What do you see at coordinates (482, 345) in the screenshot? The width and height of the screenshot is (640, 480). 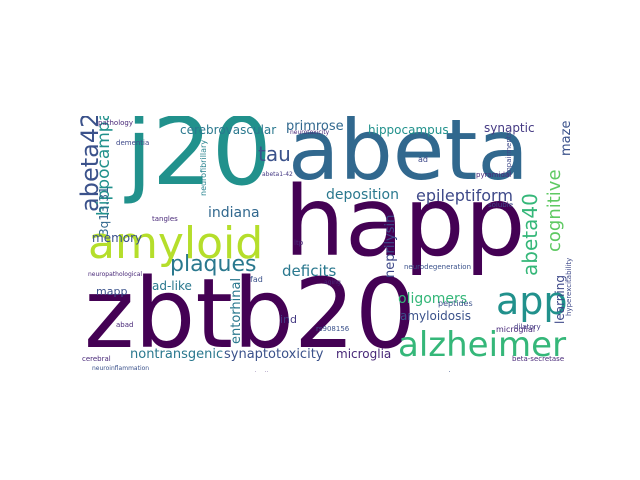 I see `word-alzheimer: alzheimer` at bounding box center [482, 345].